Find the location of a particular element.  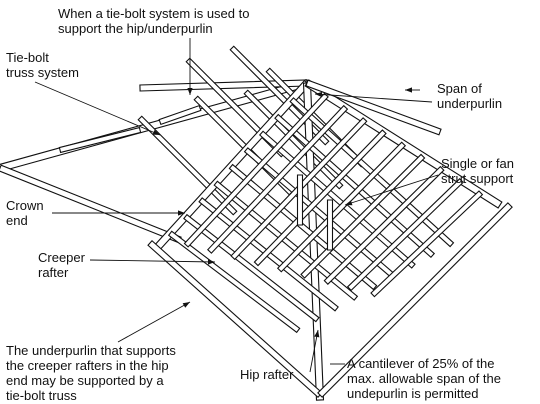

top-note-line-2: support the hip/underpurlin is located at coordinates (135, 28).